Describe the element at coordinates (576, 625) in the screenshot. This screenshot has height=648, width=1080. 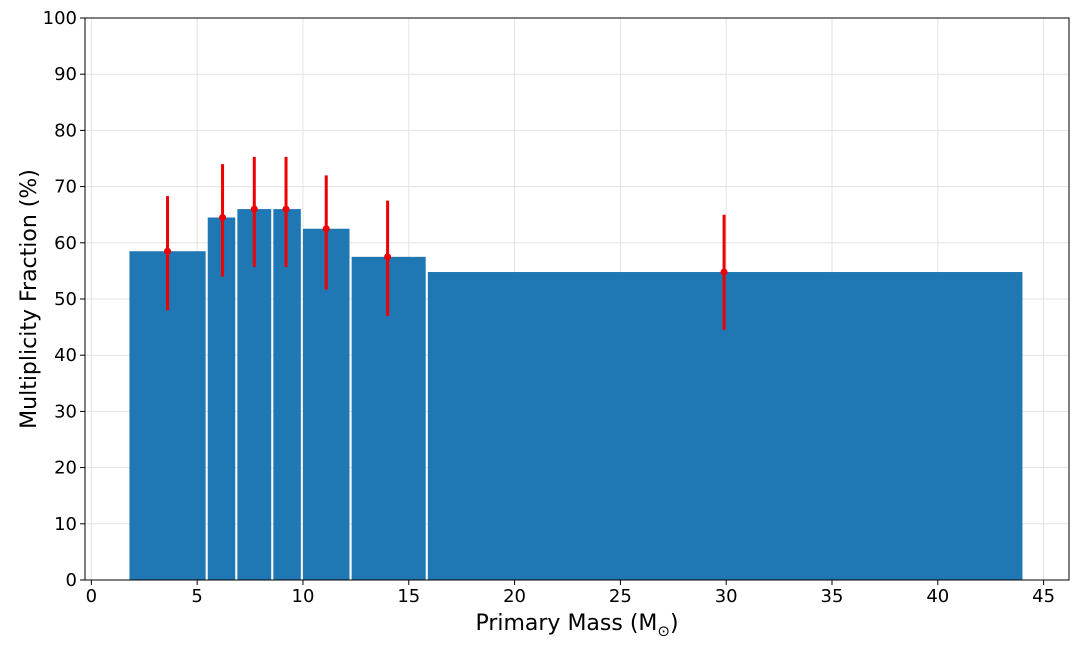
I see `x-axis-title: Primary Mass (M⊙)` at that location.